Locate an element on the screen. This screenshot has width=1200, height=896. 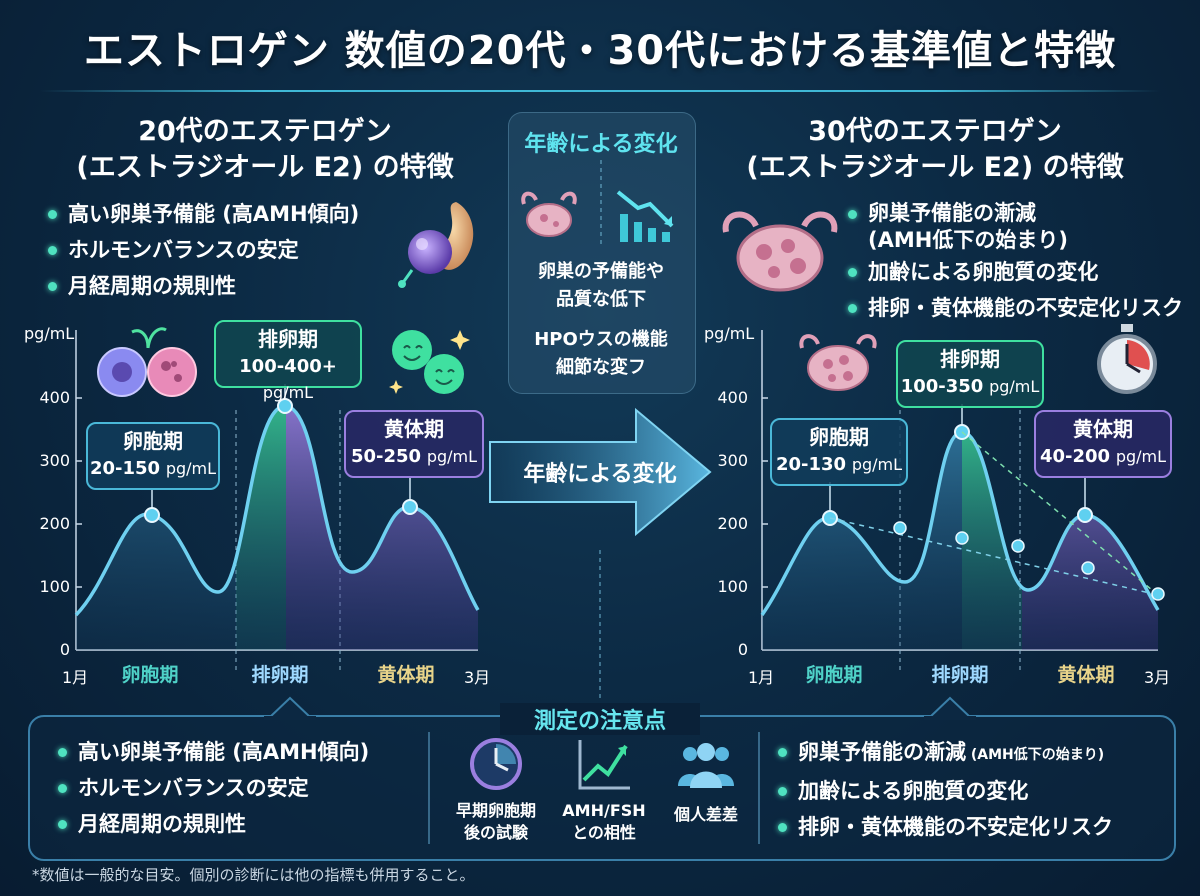
right-ytick: 400 is located at coordinates (732, 397).